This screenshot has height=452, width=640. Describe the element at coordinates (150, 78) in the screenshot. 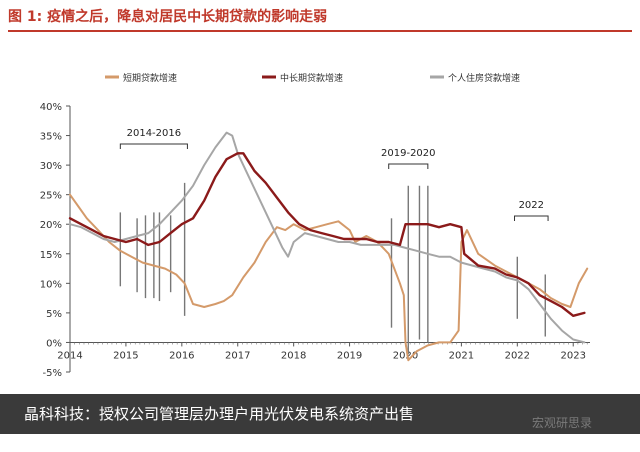

I see `legend-label: 短期贷款增速` at that location.